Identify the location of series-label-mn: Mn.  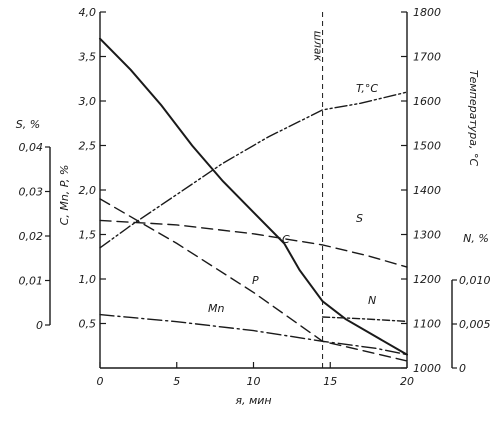
(216, 308).